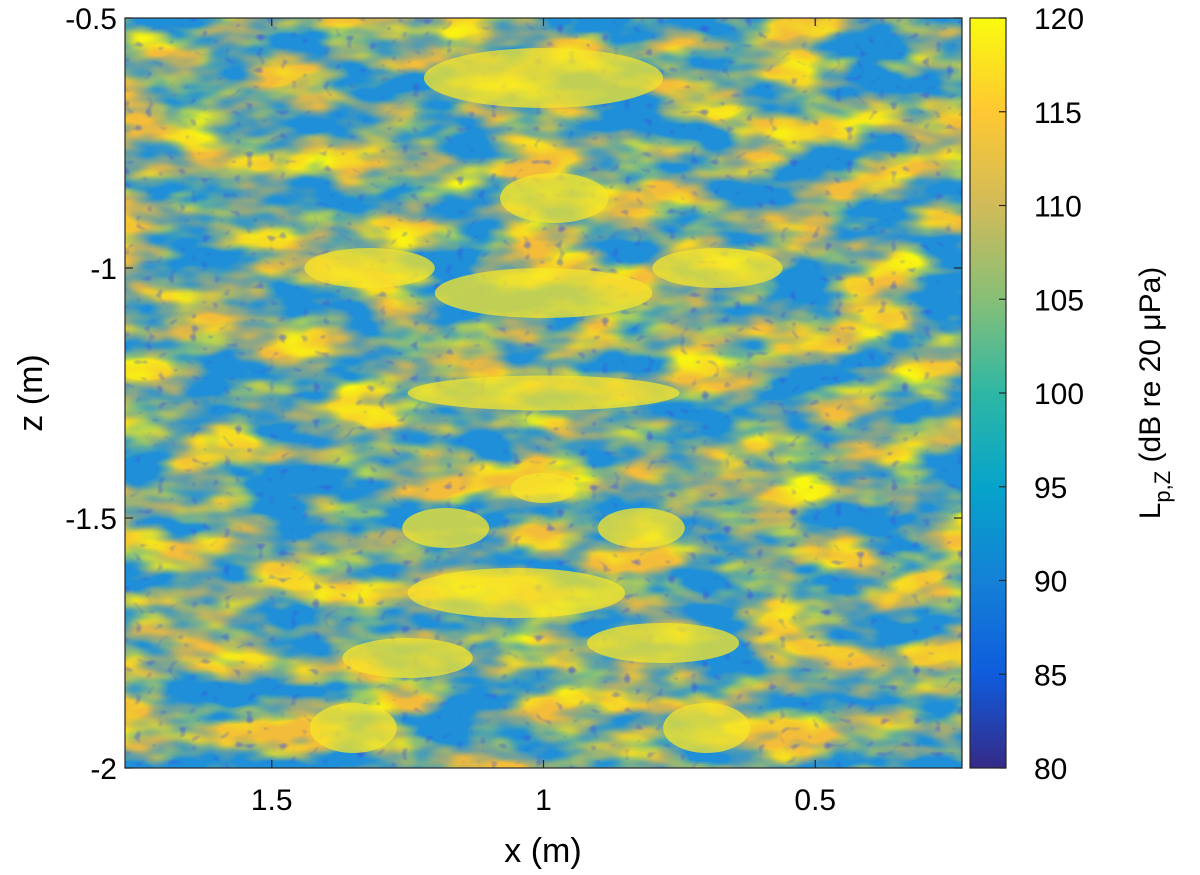  I want to click on x-tick-label: 1.5, so click(272, 800).